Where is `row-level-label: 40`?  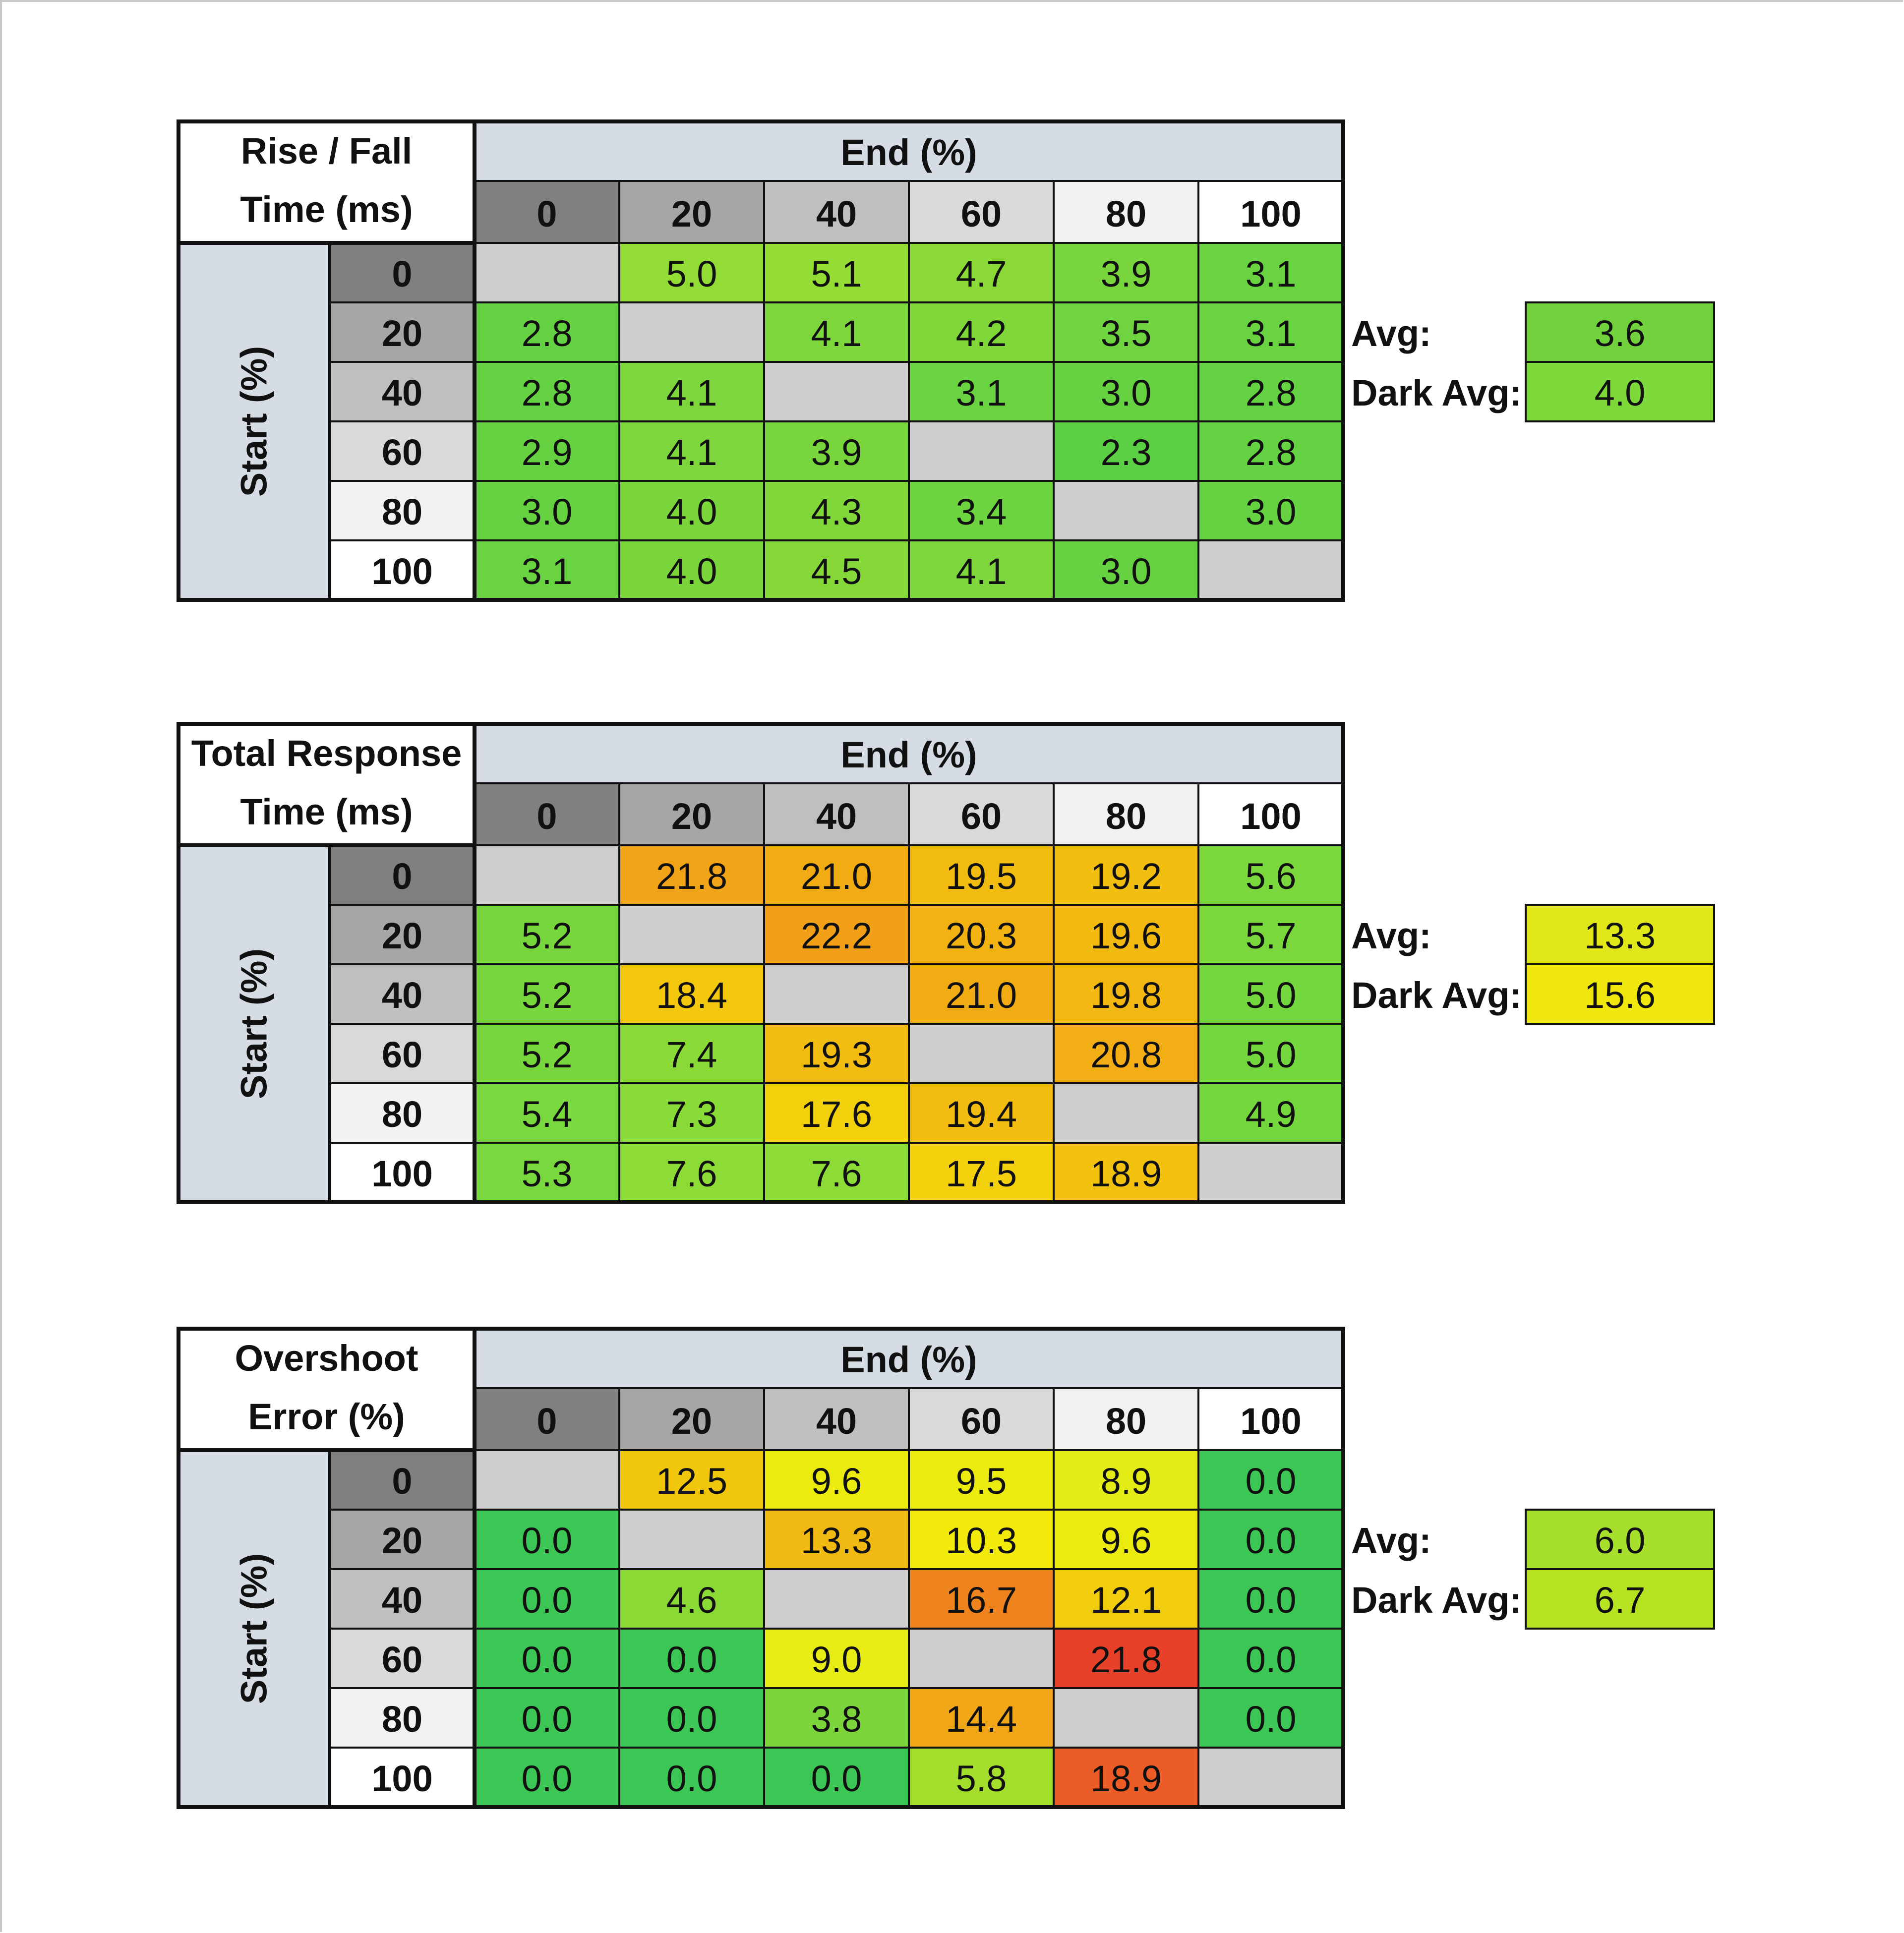
row-level-label: 40 is located at coordinates (402, 392).